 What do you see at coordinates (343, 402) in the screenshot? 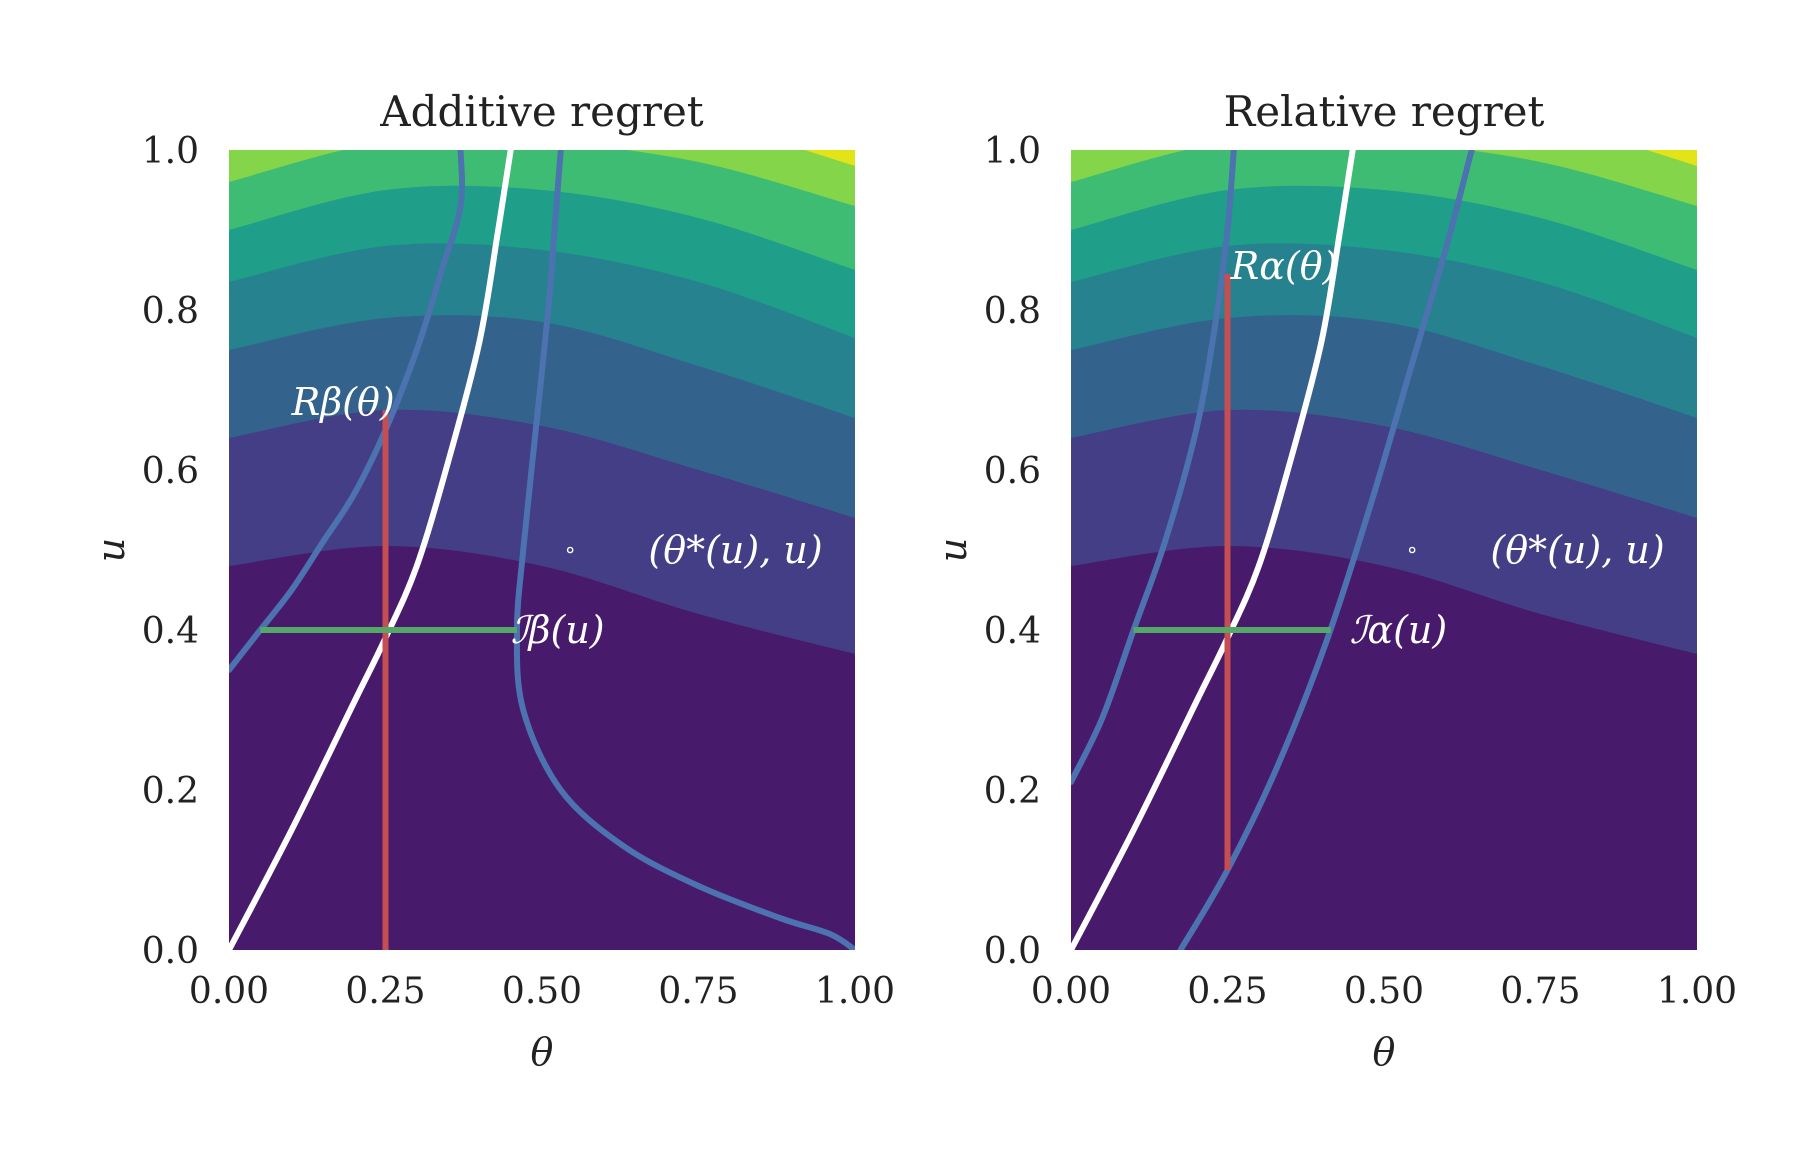
I see `annotation-0: Rβ(θ)` at bounding box center [343, 402].